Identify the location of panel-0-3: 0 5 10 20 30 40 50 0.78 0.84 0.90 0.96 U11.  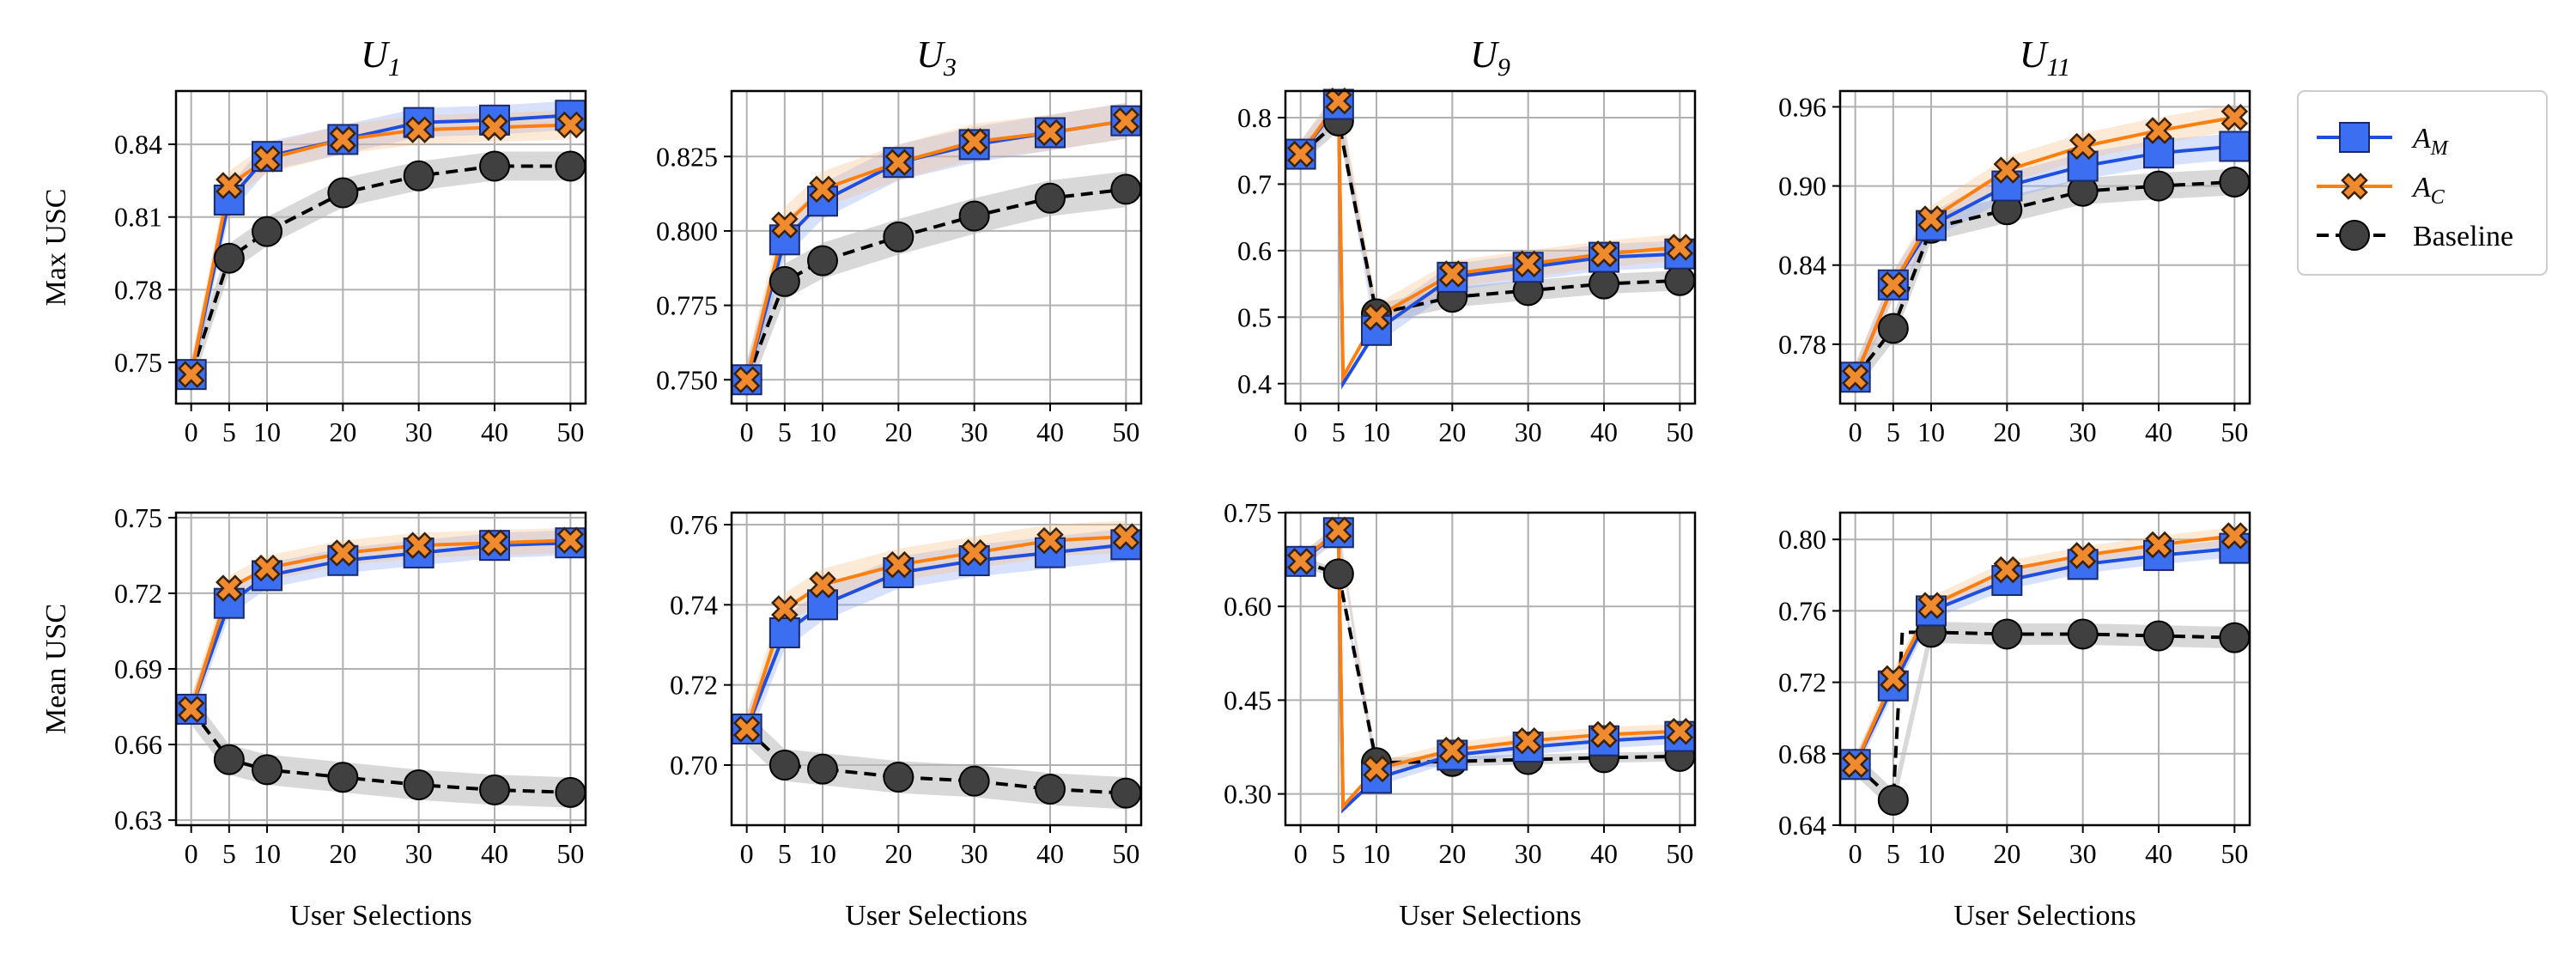
(2014, 240).